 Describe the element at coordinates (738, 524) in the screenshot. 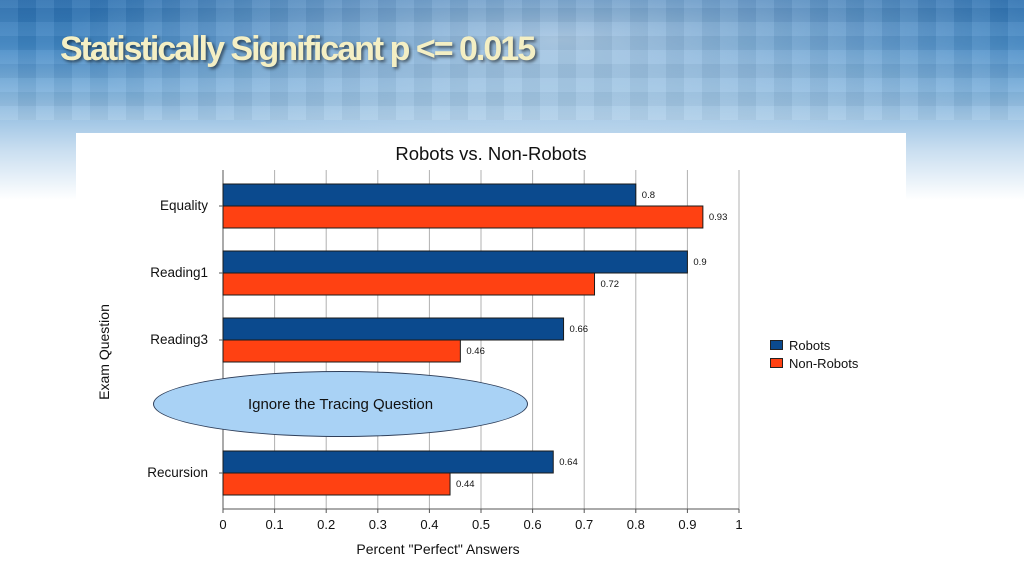

I see `x-tick-label: 1` at that location.